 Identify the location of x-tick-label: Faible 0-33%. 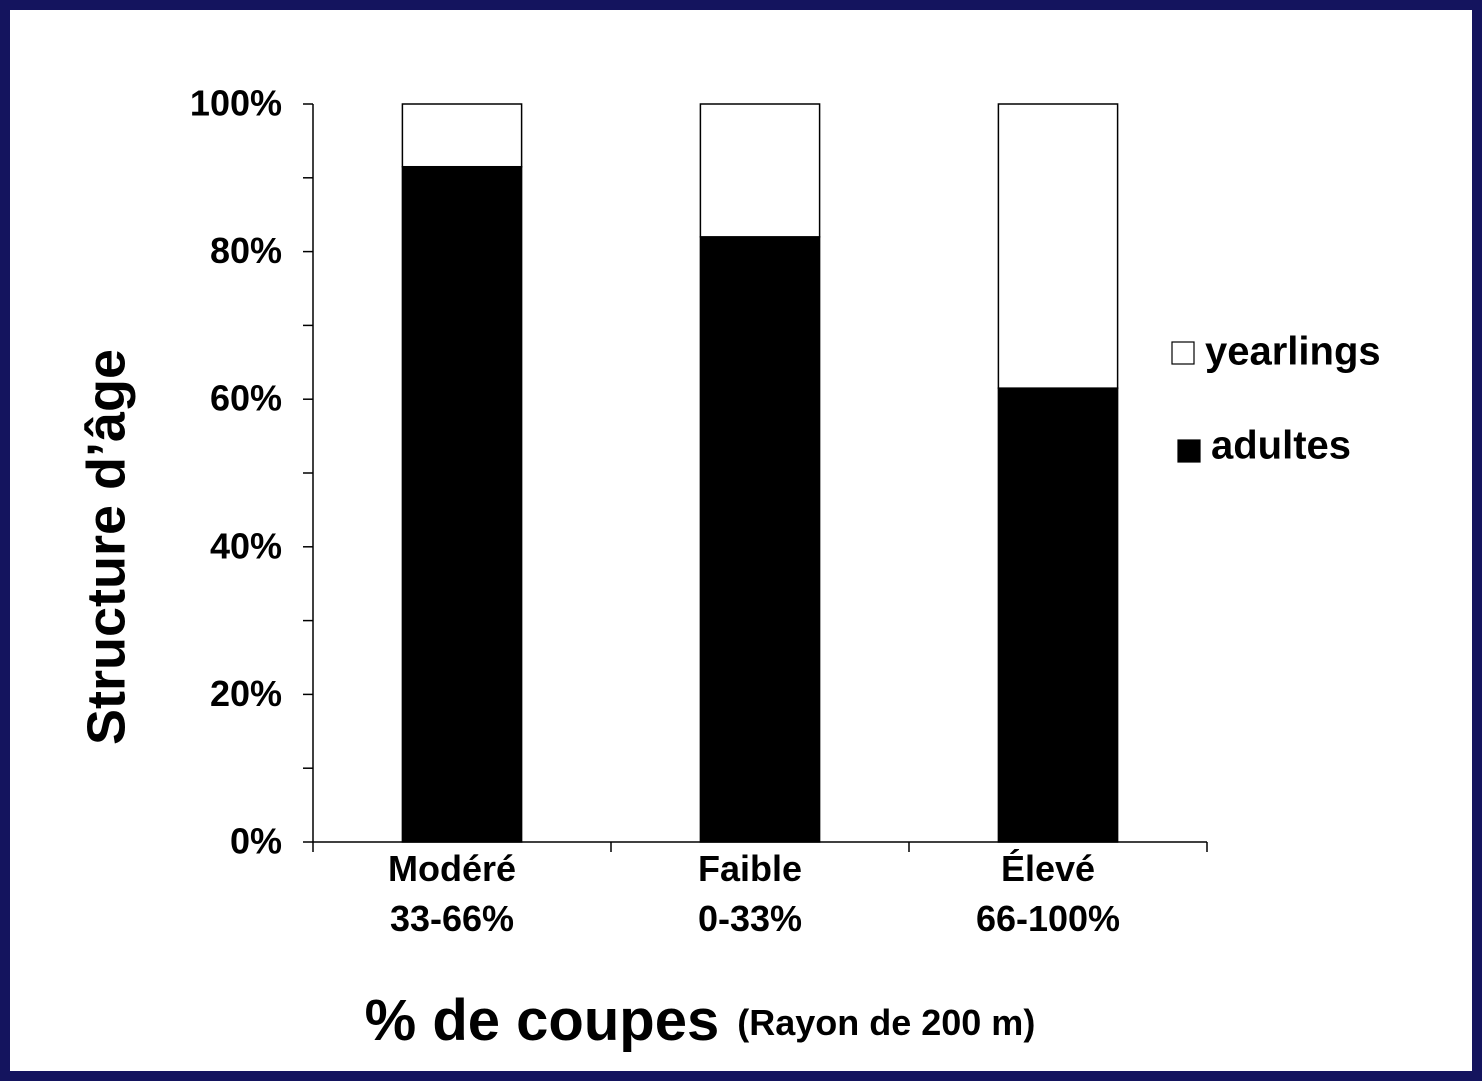
(750, 893).